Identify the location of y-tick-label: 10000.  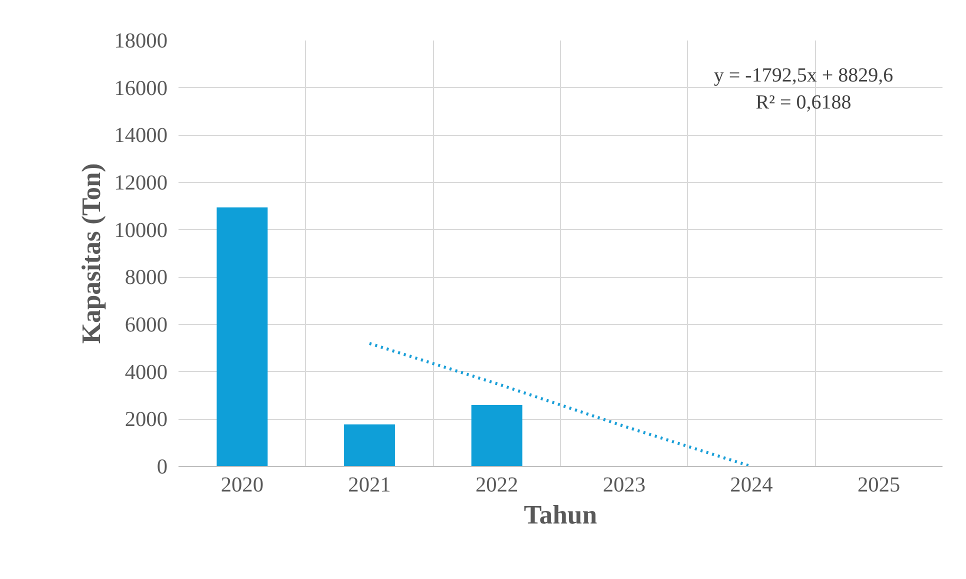
(141, 230).